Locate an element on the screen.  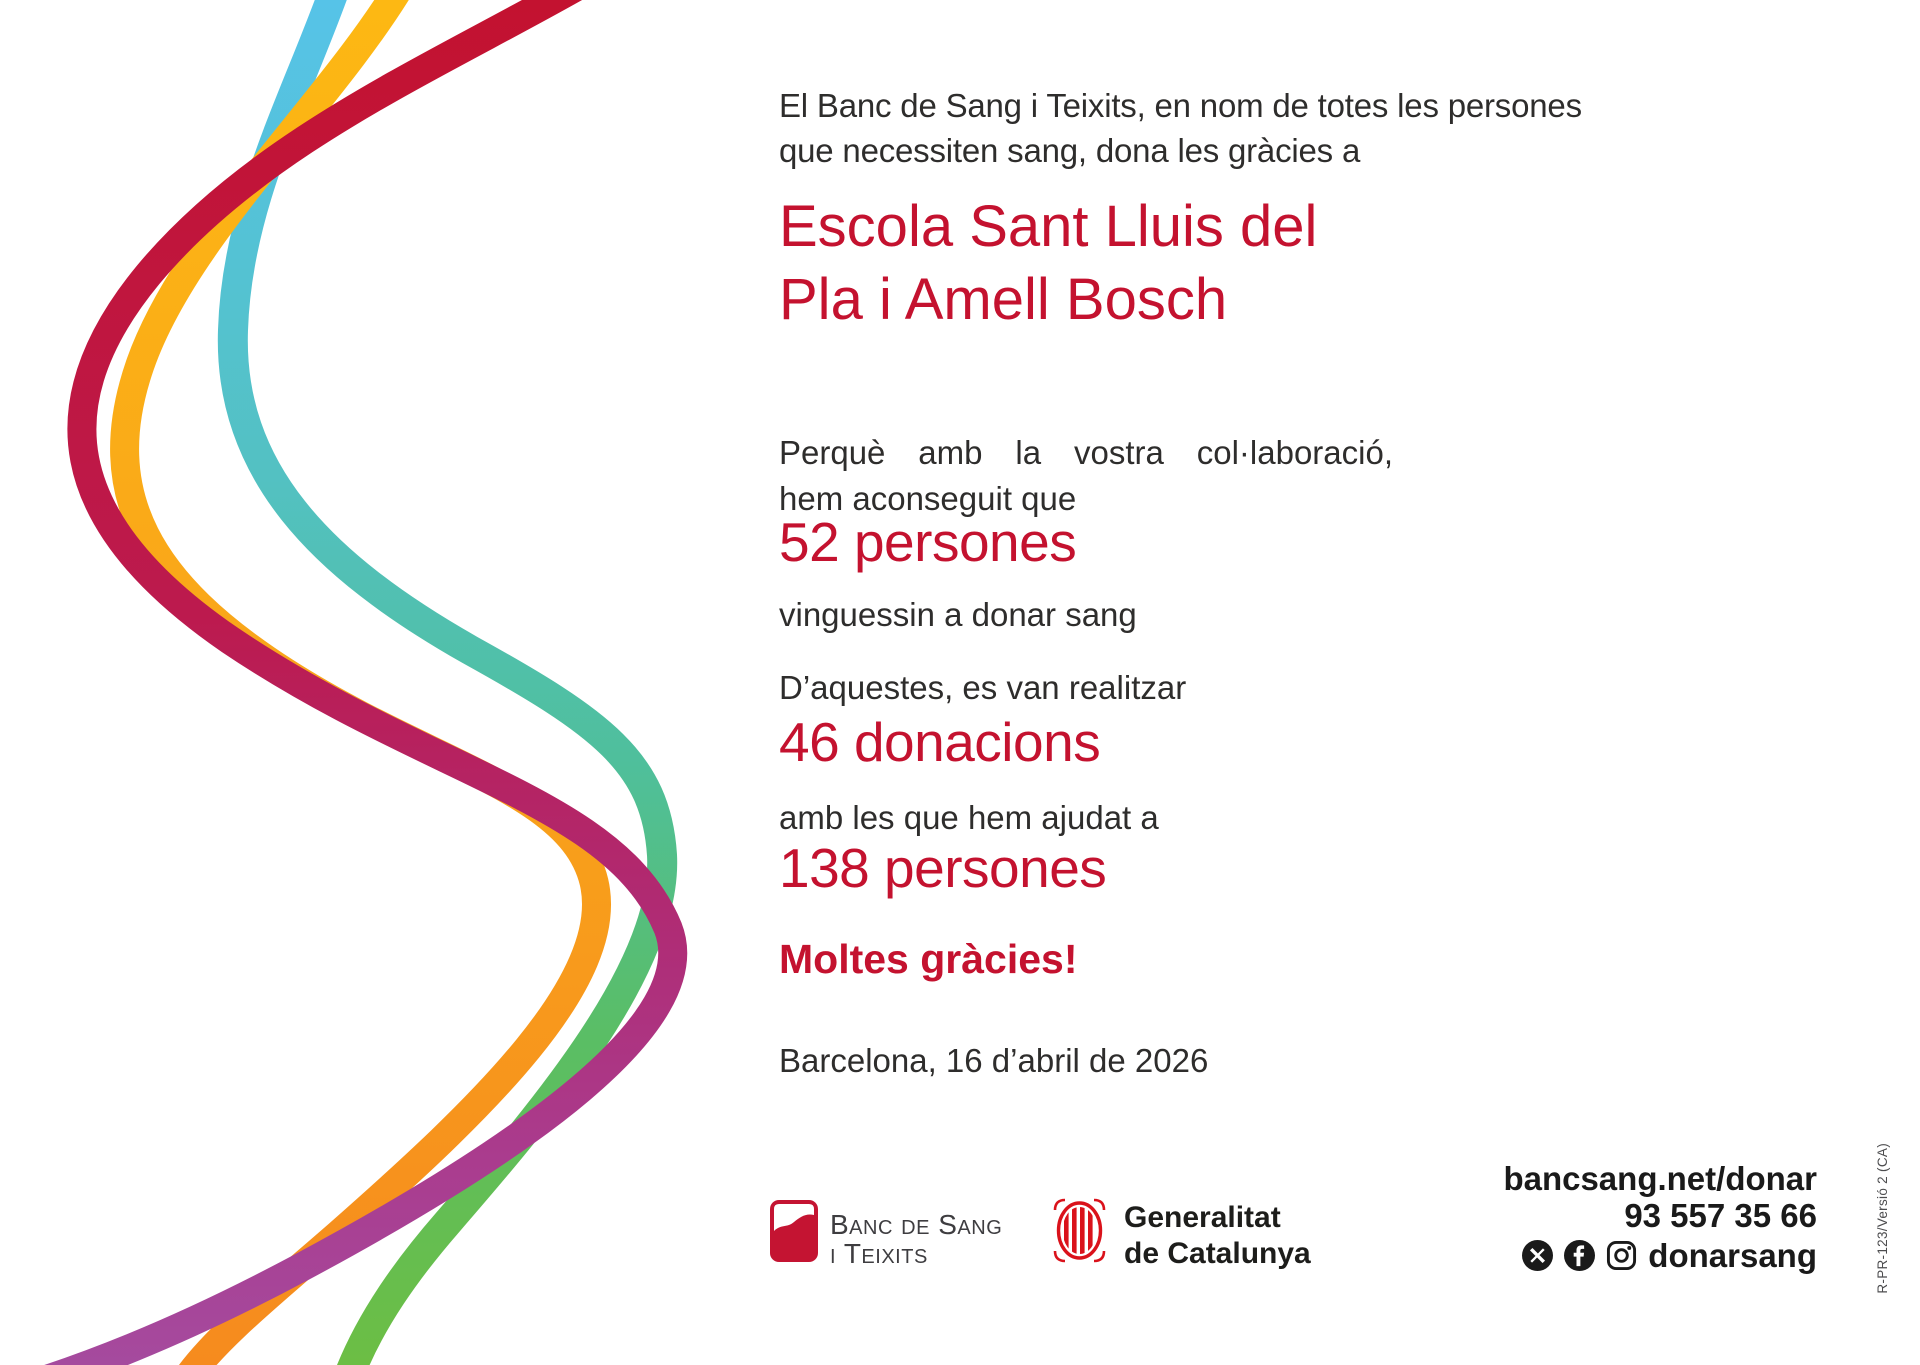
gencat-wordmark-line-1: Generalitat is located at coordinates (1202, 1217).